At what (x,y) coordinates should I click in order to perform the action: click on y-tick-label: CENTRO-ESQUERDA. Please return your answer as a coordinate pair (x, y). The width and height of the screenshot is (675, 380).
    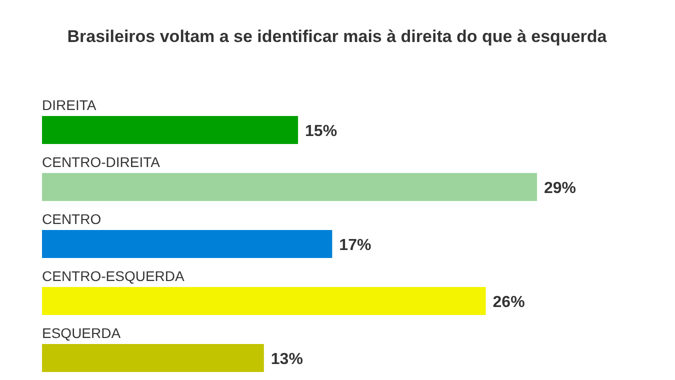
    Looking at the image, I should click on (114, 276).